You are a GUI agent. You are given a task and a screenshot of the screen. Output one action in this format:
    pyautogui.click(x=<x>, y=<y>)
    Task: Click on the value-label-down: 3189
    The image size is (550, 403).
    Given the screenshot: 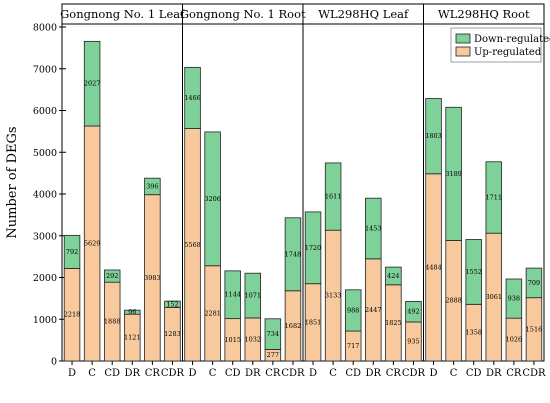 What is the action you would take?
    pyautogui.click(x=453, y=174)
    